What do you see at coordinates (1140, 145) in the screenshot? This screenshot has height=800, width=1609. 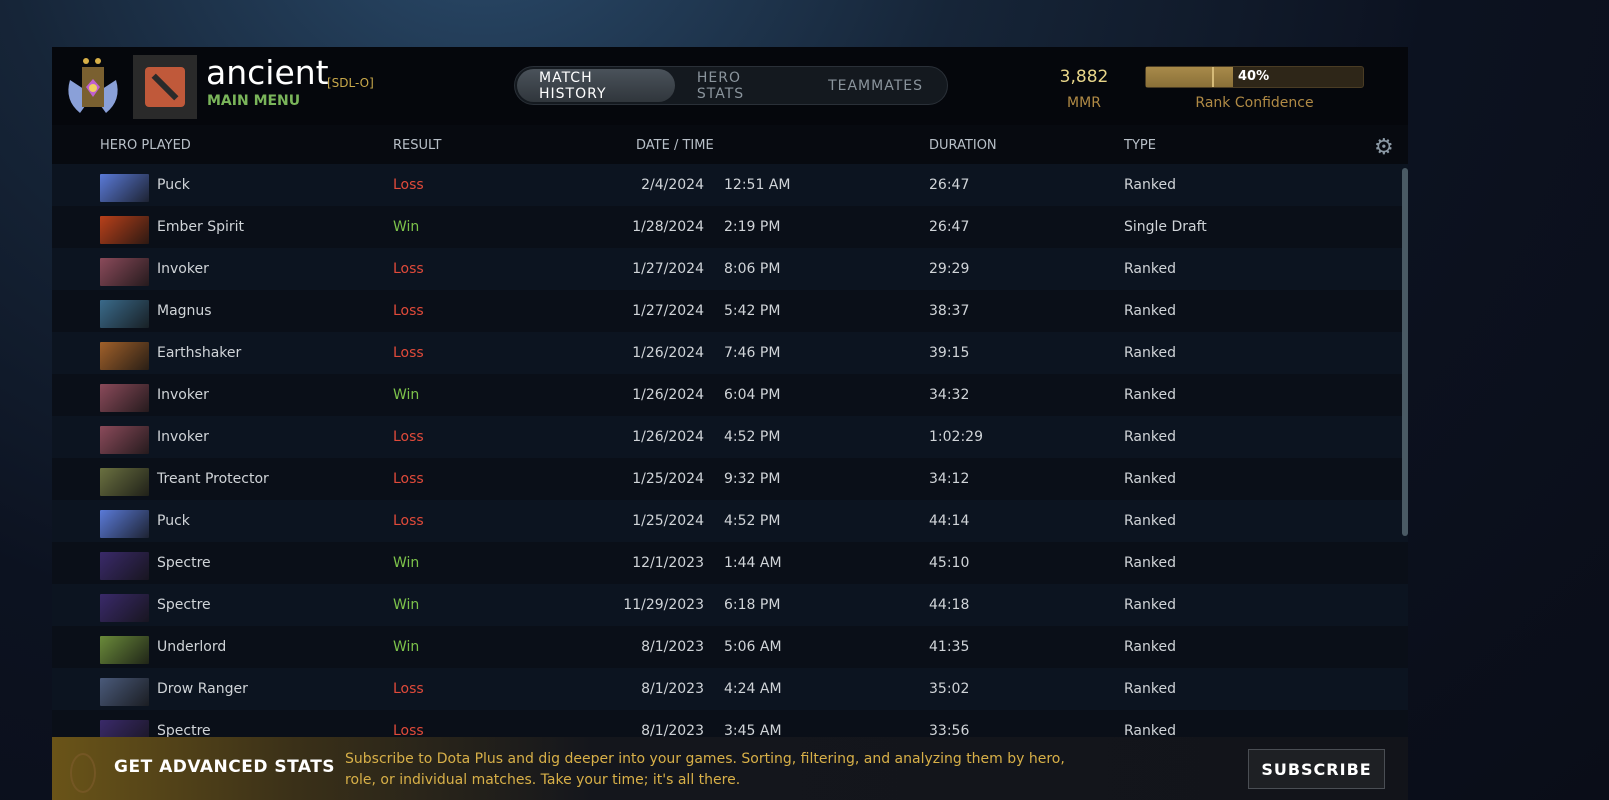 I see `column-header-type: TYPE` at bounding box center [1140, 145].